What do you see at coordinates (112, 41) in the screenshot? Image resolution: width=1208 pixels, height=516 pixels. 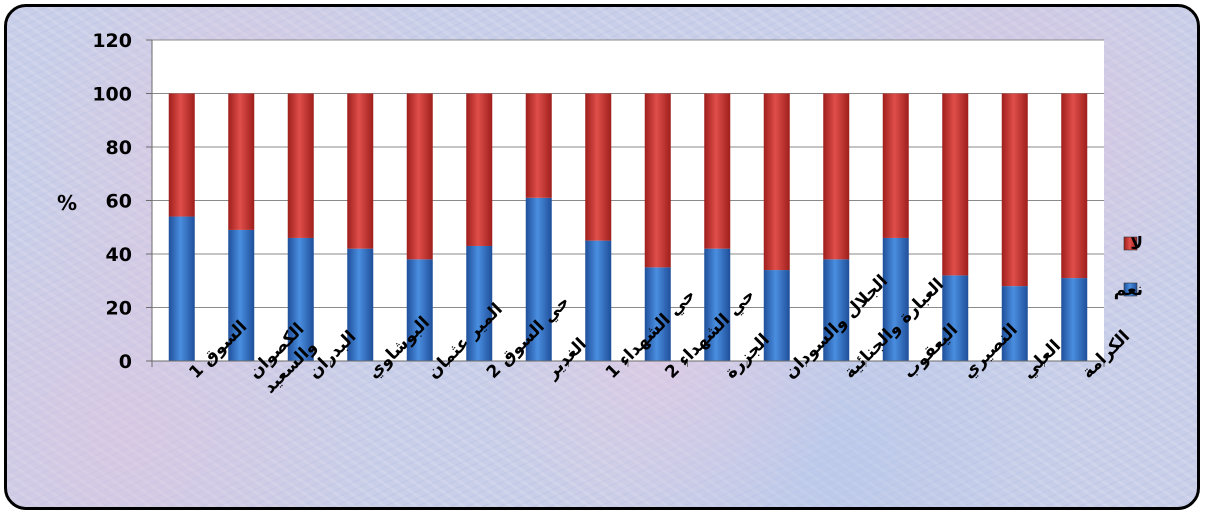 I see `y-tick-label: 120` at bounding box center [112, 41].